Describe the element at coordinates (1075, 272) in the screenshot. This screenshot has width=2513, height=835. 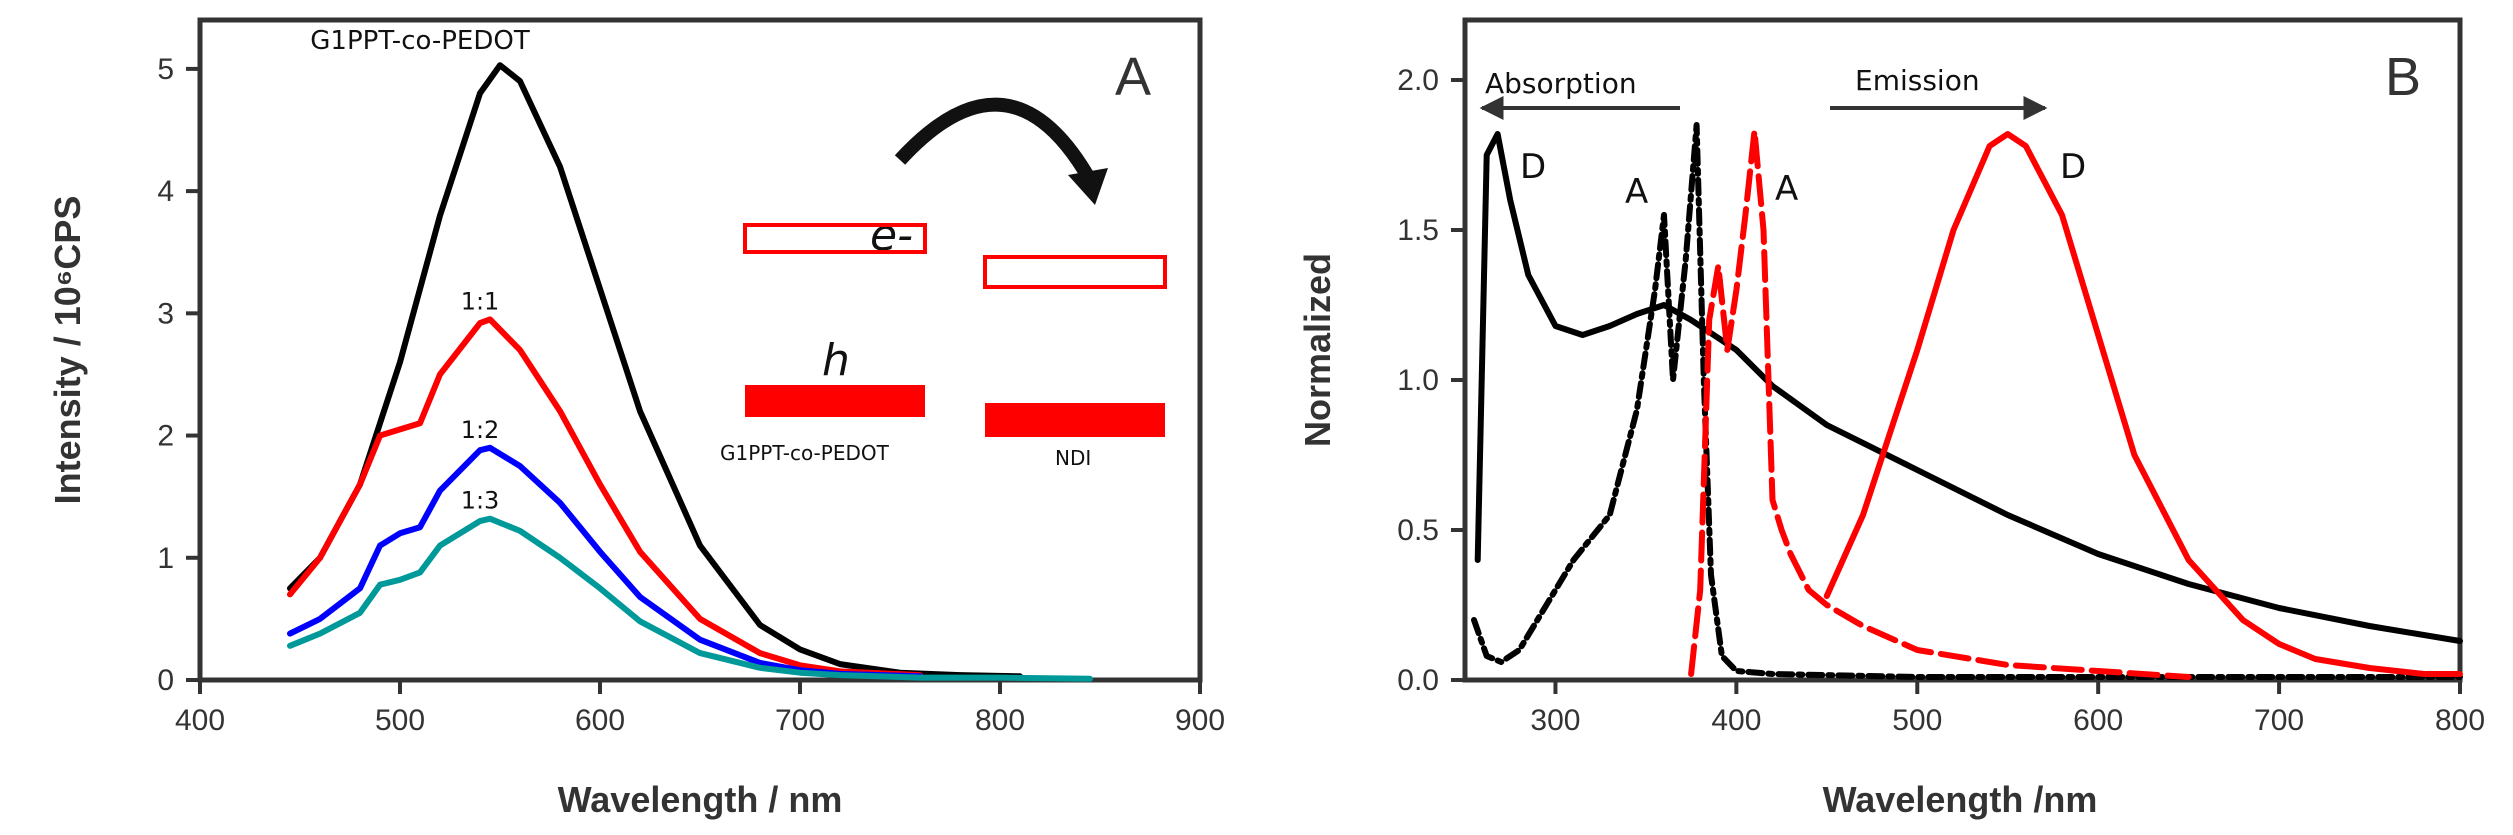
I see `acceptor-lumo-level` at that location.